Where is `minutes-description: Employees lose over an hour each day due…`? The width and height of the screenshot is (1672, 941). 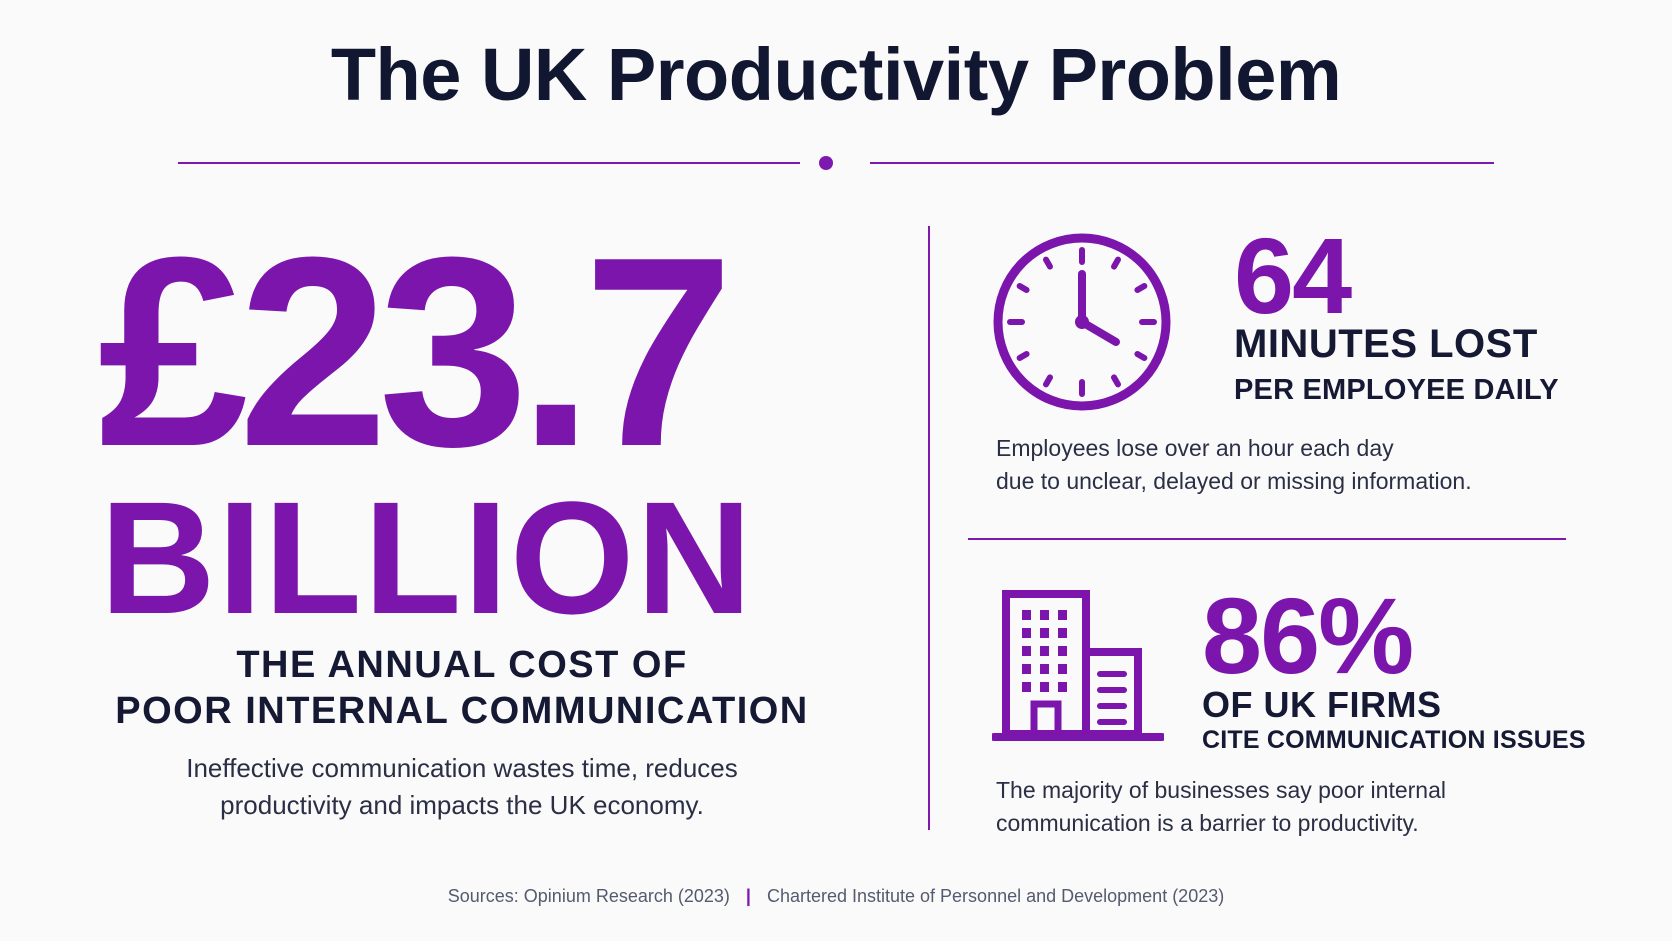 minutes-description: Employees lose over an hour each day due… is located at coordinates (1234, 465).